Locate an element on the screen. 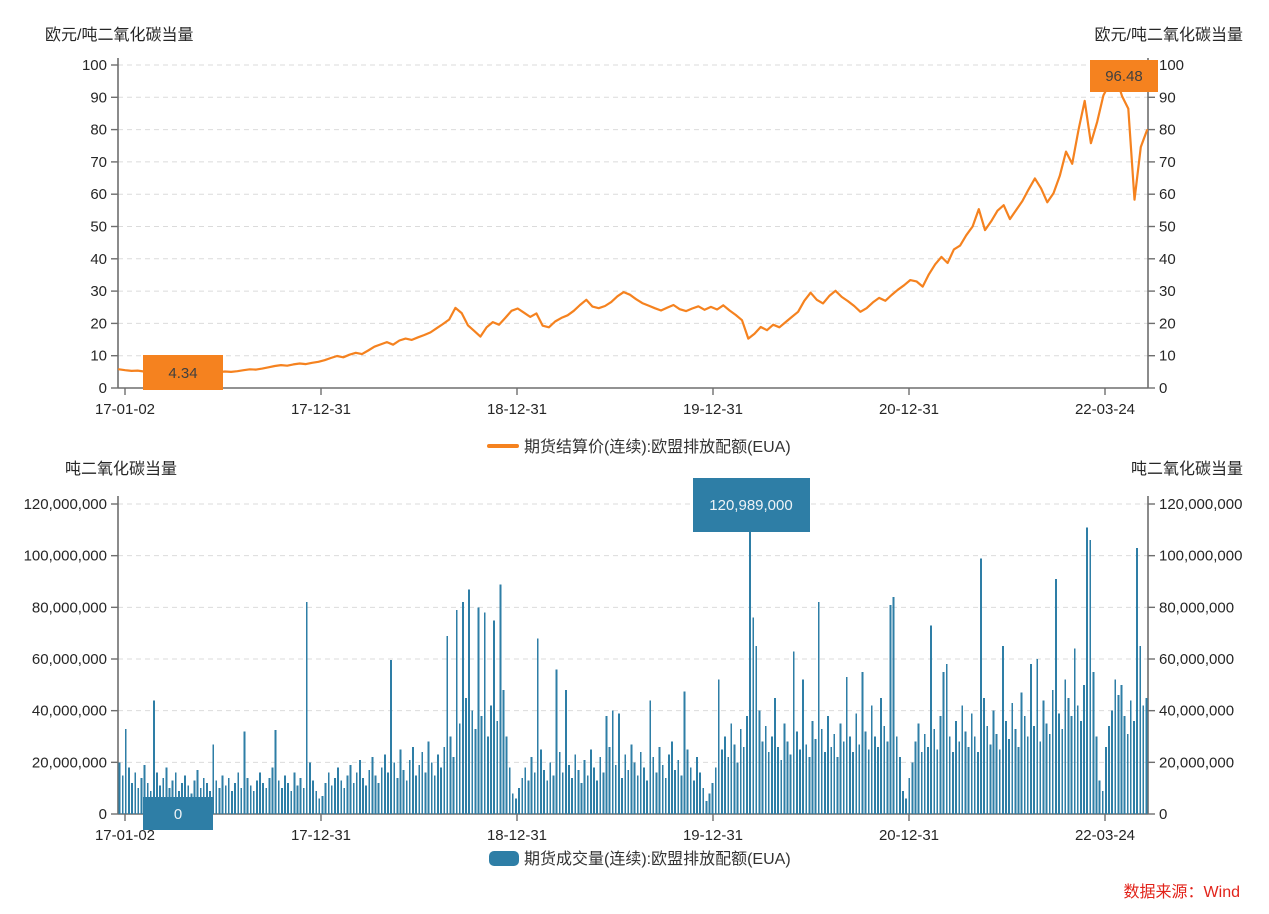 This screenshot has width=1269, height=914. price-min-badge-label: 4.34 is located at coordinates (182, 373).